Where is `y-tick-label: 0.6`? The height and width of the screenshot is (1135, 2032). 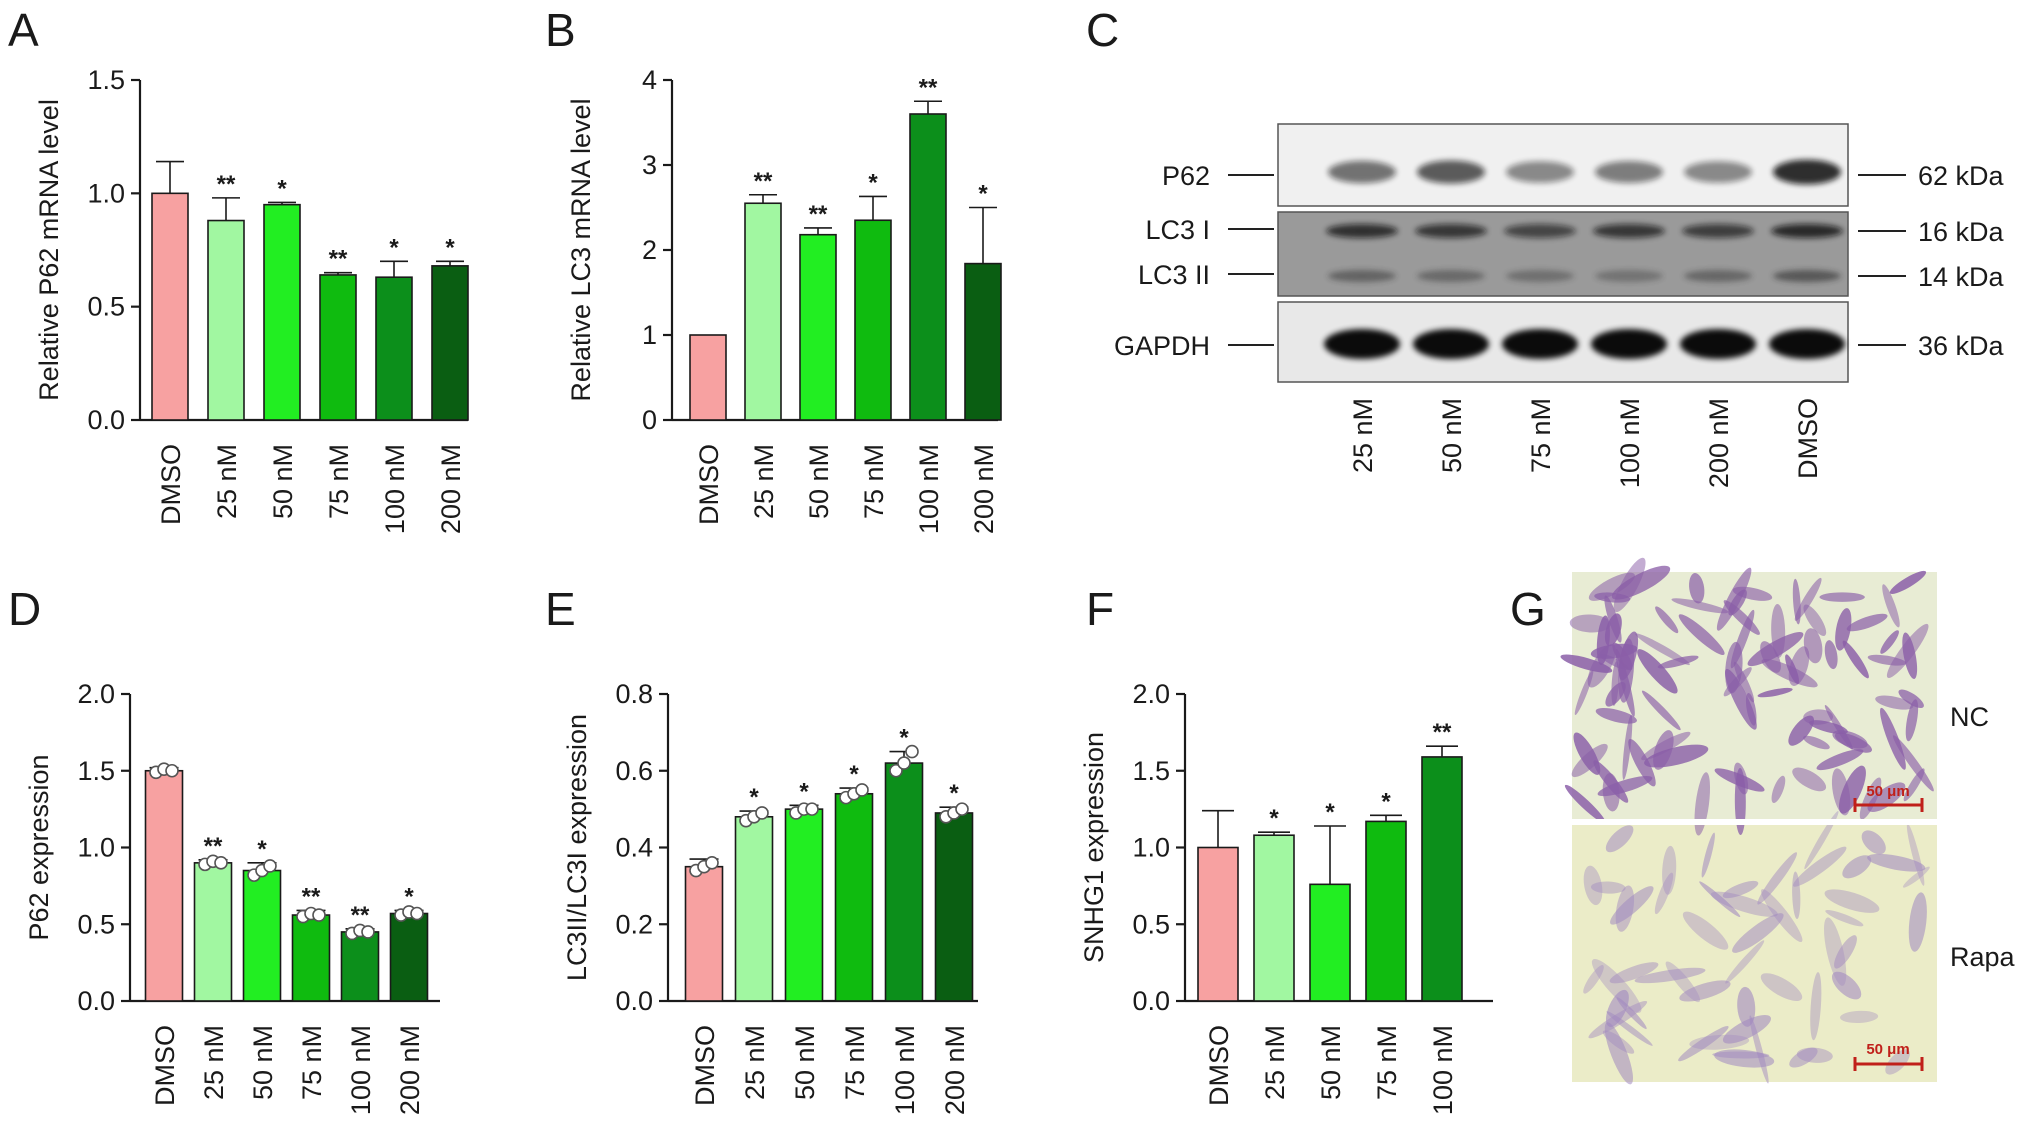 y-tick-label: 0.6 is located at coordinates (634, 771).